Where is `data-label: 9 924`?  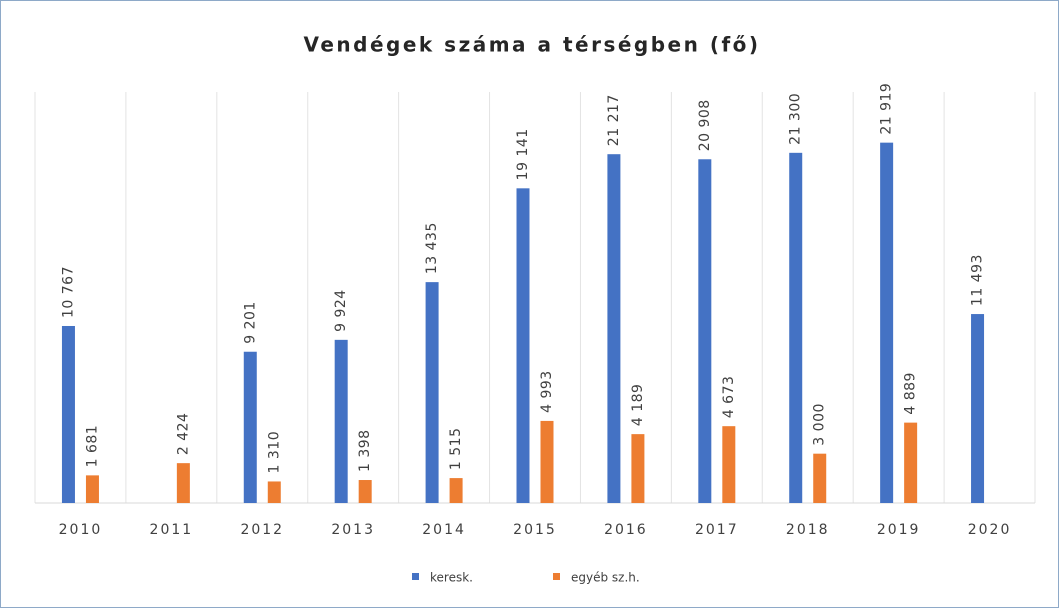 data-label: 9 924 is located at coordinates (341, 310).